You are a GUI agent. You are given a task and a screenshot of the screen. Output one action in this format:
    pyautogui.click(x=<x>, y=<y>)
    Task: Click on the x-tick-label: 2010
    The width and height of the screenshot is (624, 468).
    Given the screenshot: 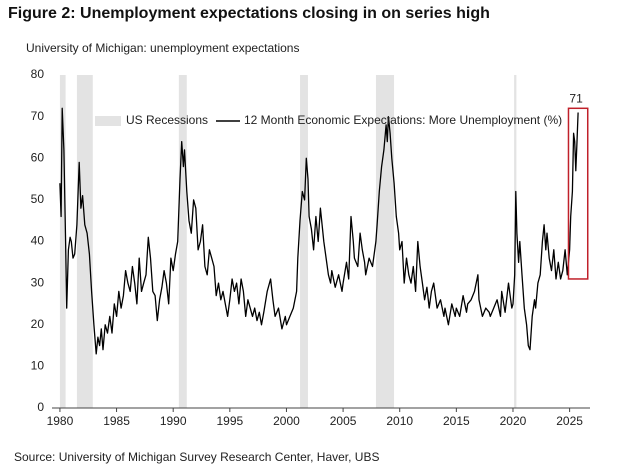 What is the action you would take?
    pyautogui.click(x=399, y=421)
    